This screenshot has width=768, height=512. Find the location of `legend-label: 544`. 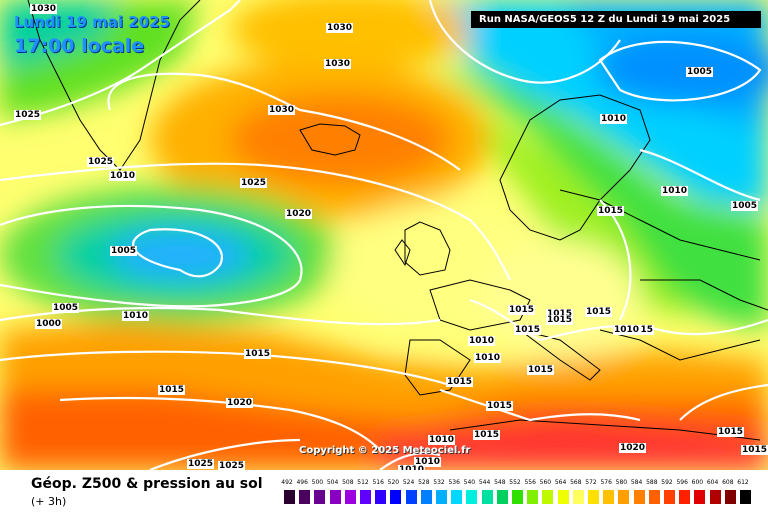

legend-label: 544 is located at coordinates (484, 482).